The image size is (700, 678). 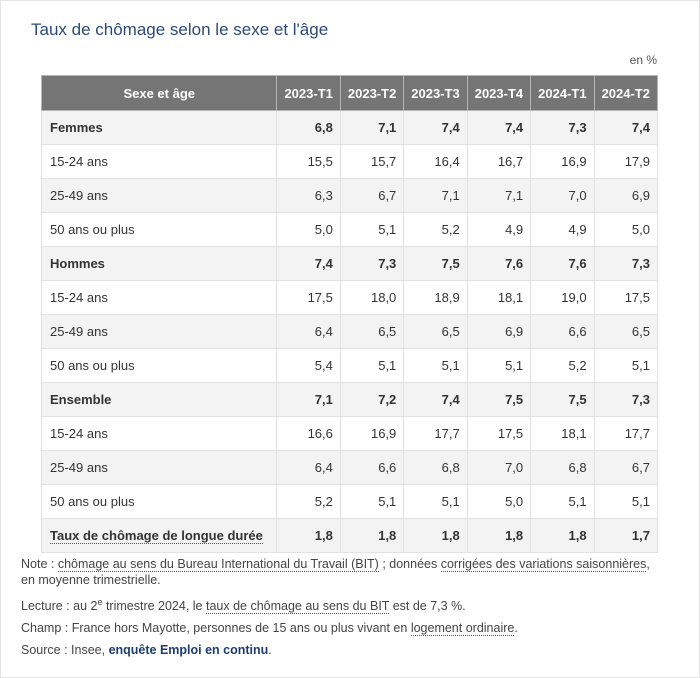 I want to click on table-cell: 5,4, so click(x=308, y=365).